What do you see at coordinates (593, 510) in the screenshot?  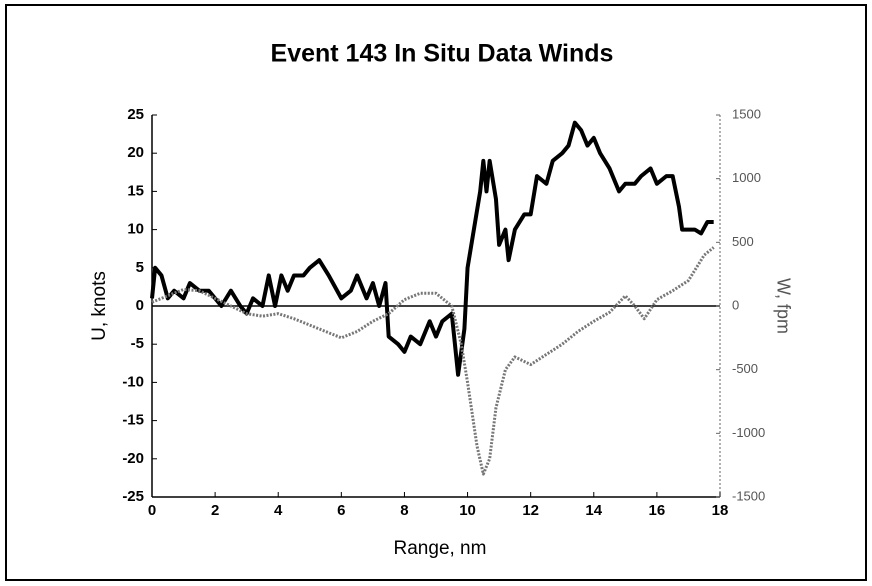 I see `x-tick-label: 14` at bounding box center [593, 510].